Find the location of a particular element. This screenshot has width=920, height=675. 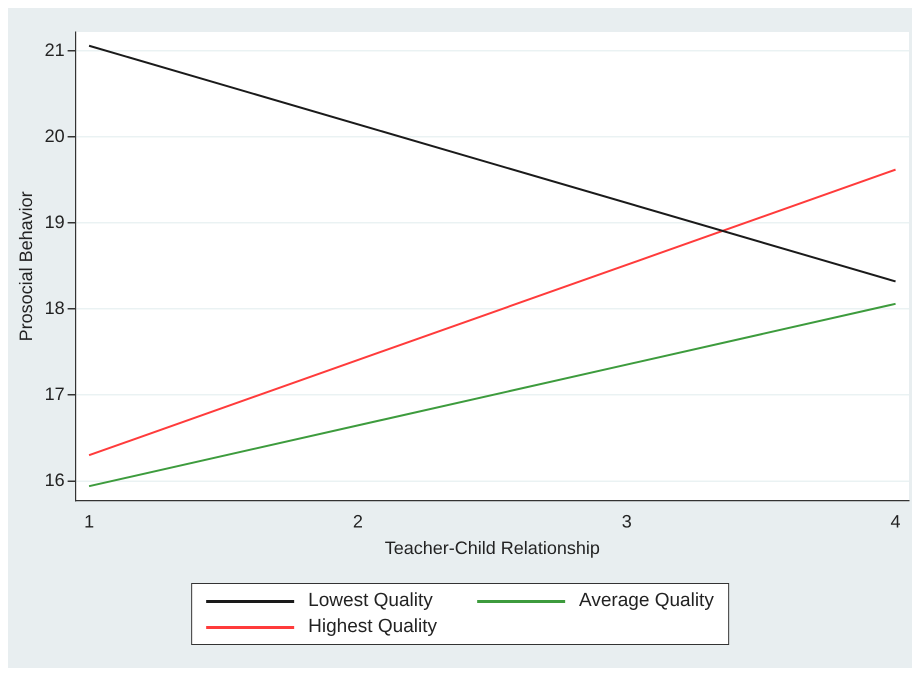

x-tick-label: 1 is located at coordinates (89, 522).